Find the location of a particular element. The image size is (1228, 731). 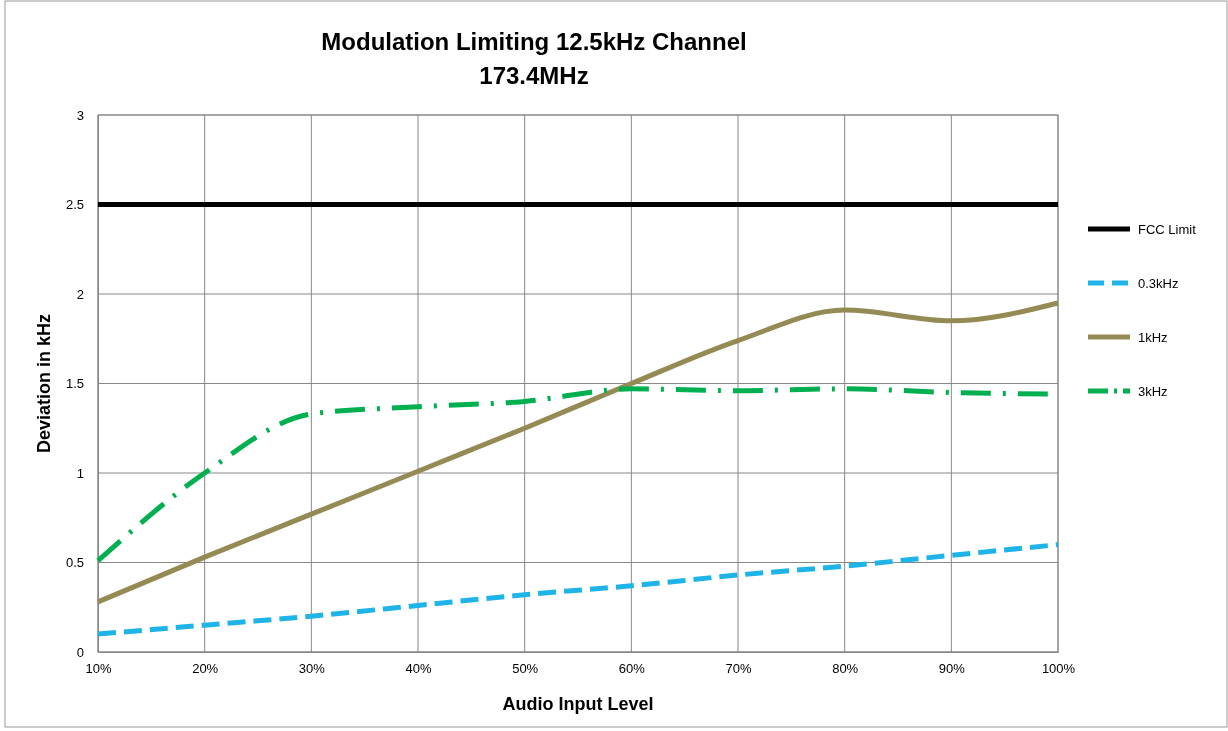

legend-label: 0.3kHz is located at coordinates (1158, 283).